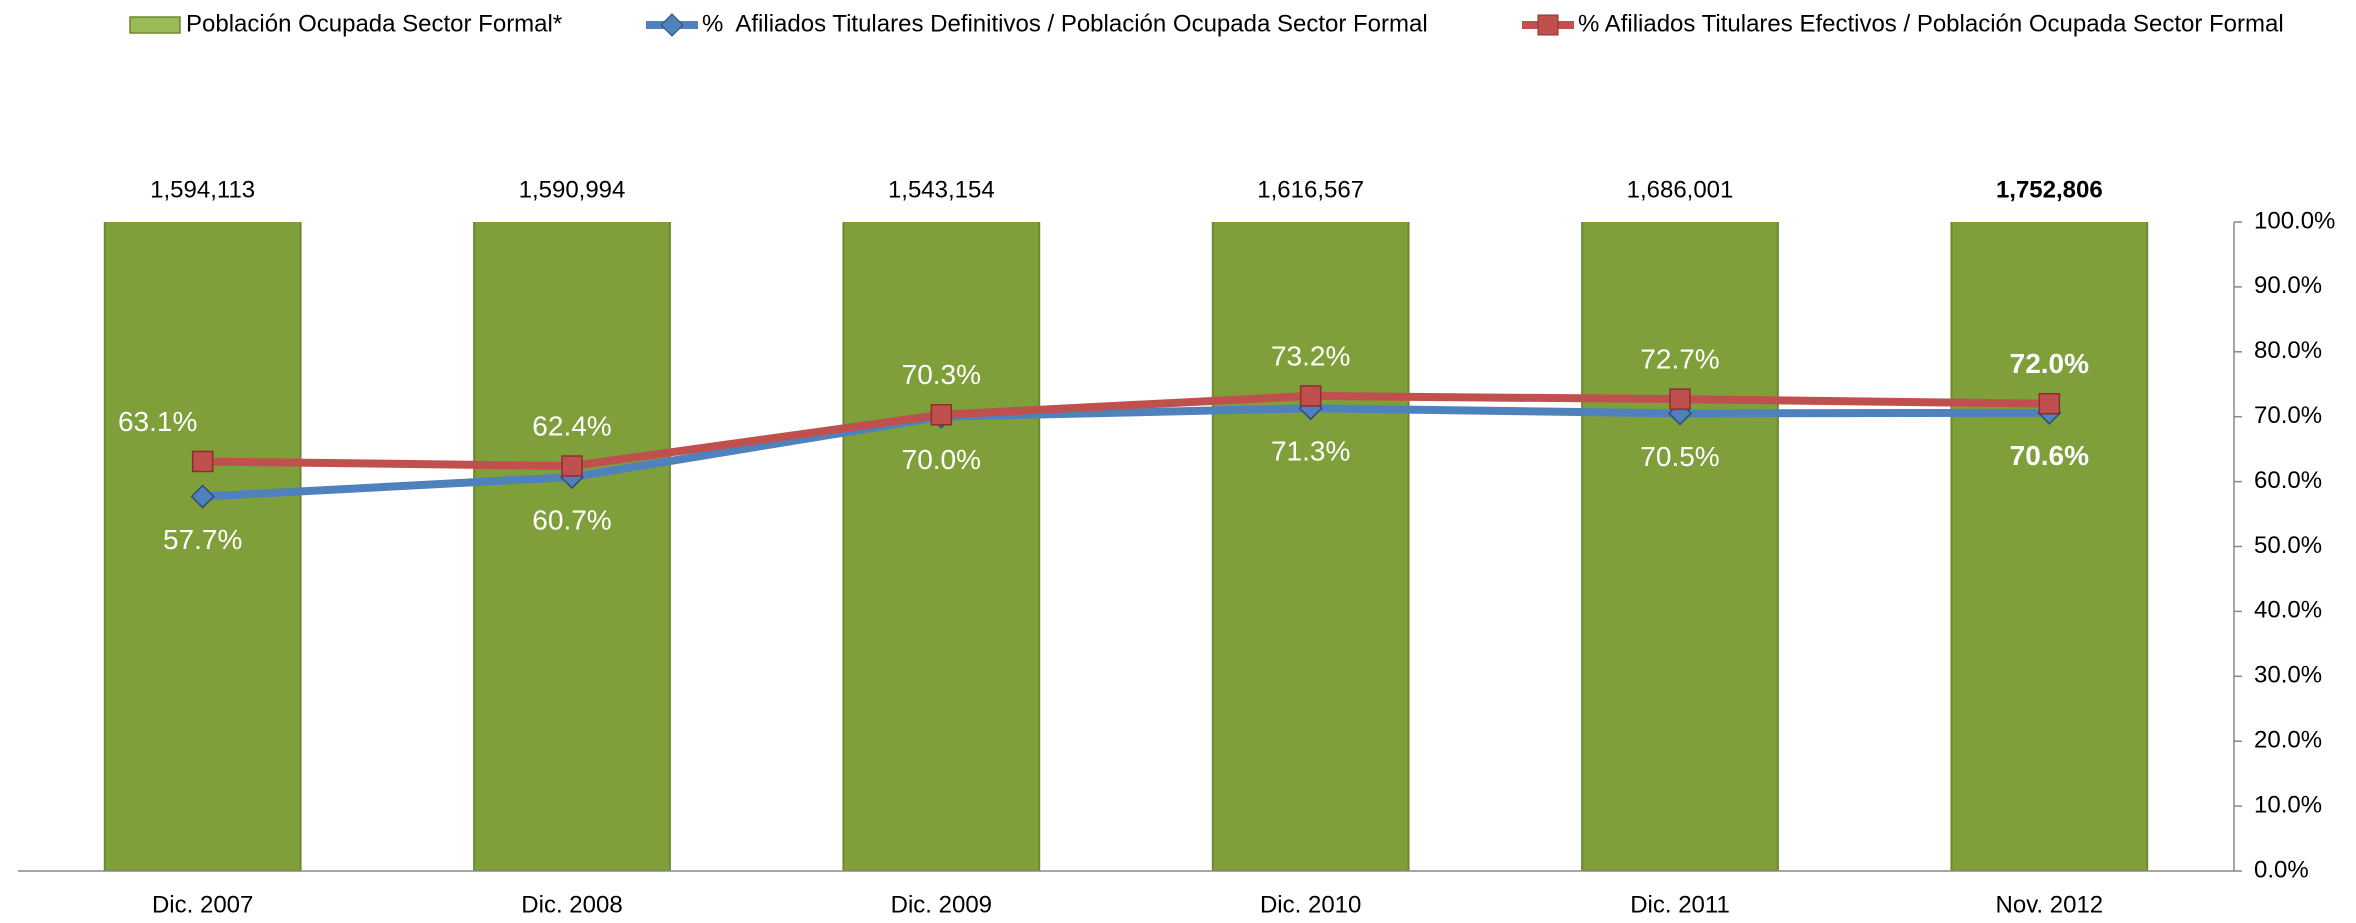 This screenshot has height=923, width=2356. Describe the element at coordinates (1310, 451) in the screenshot. I see `line-value-label: 71.3%` at that location.